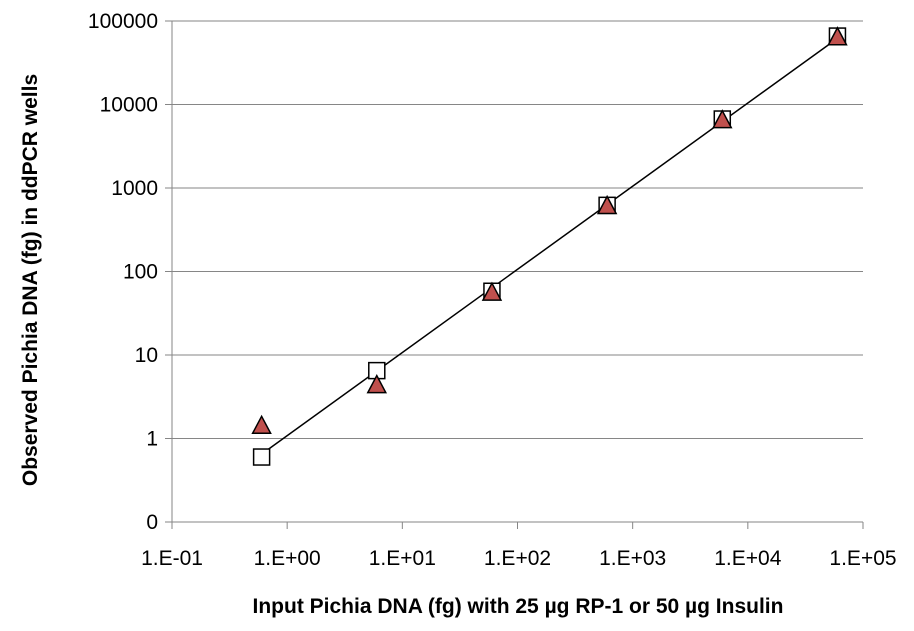 This screenshot has width=914, height=631. What do you see at coordinates (129, 105) in the screenshot?
I see `y-tick-label-5: 10000` at bounding box center [129, 105].